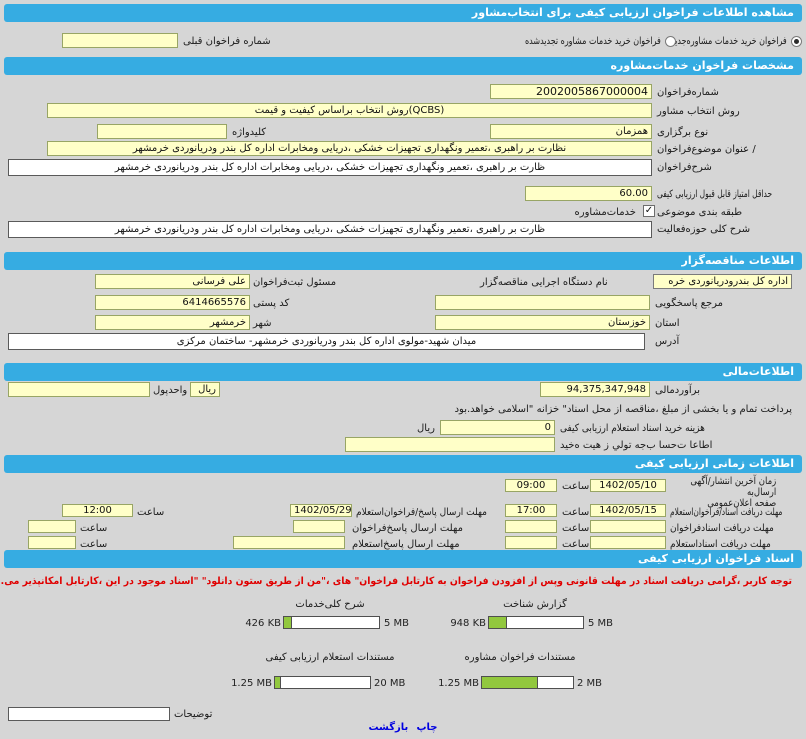 This screenshot has height=739, width=806. What do you see at coordinates (636, 445) in the screenshot?
I see `account-info-label: اطاعا ت‌حسا ب‌جه تولي ز هيت ه‌خيد` at bounding box center [636, 445].